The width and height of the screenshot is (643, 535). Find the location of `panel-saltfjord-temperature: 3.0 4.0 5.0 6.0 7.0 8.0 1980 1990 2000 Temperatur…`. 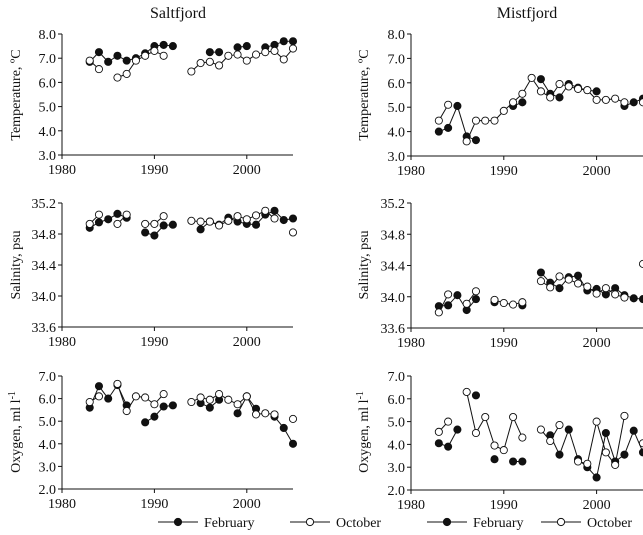

panel-saltfjord-temperature: 3.0 4.0 5.0 6.0 7.0 8.0 1980 1990 2000 Temperatur… is located at coordinates (153, 103).